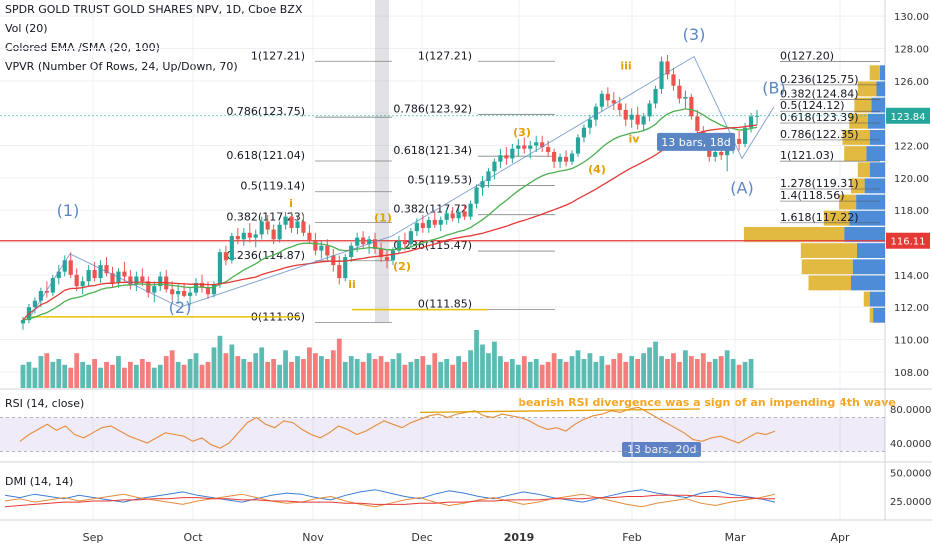 The height and width of the screenshot is (550, 932). What do you see at coordinates (819, 94) in the screenshot?
I see `fib-level-label: 0.382(124.84)` at bounding box center [819, 94].